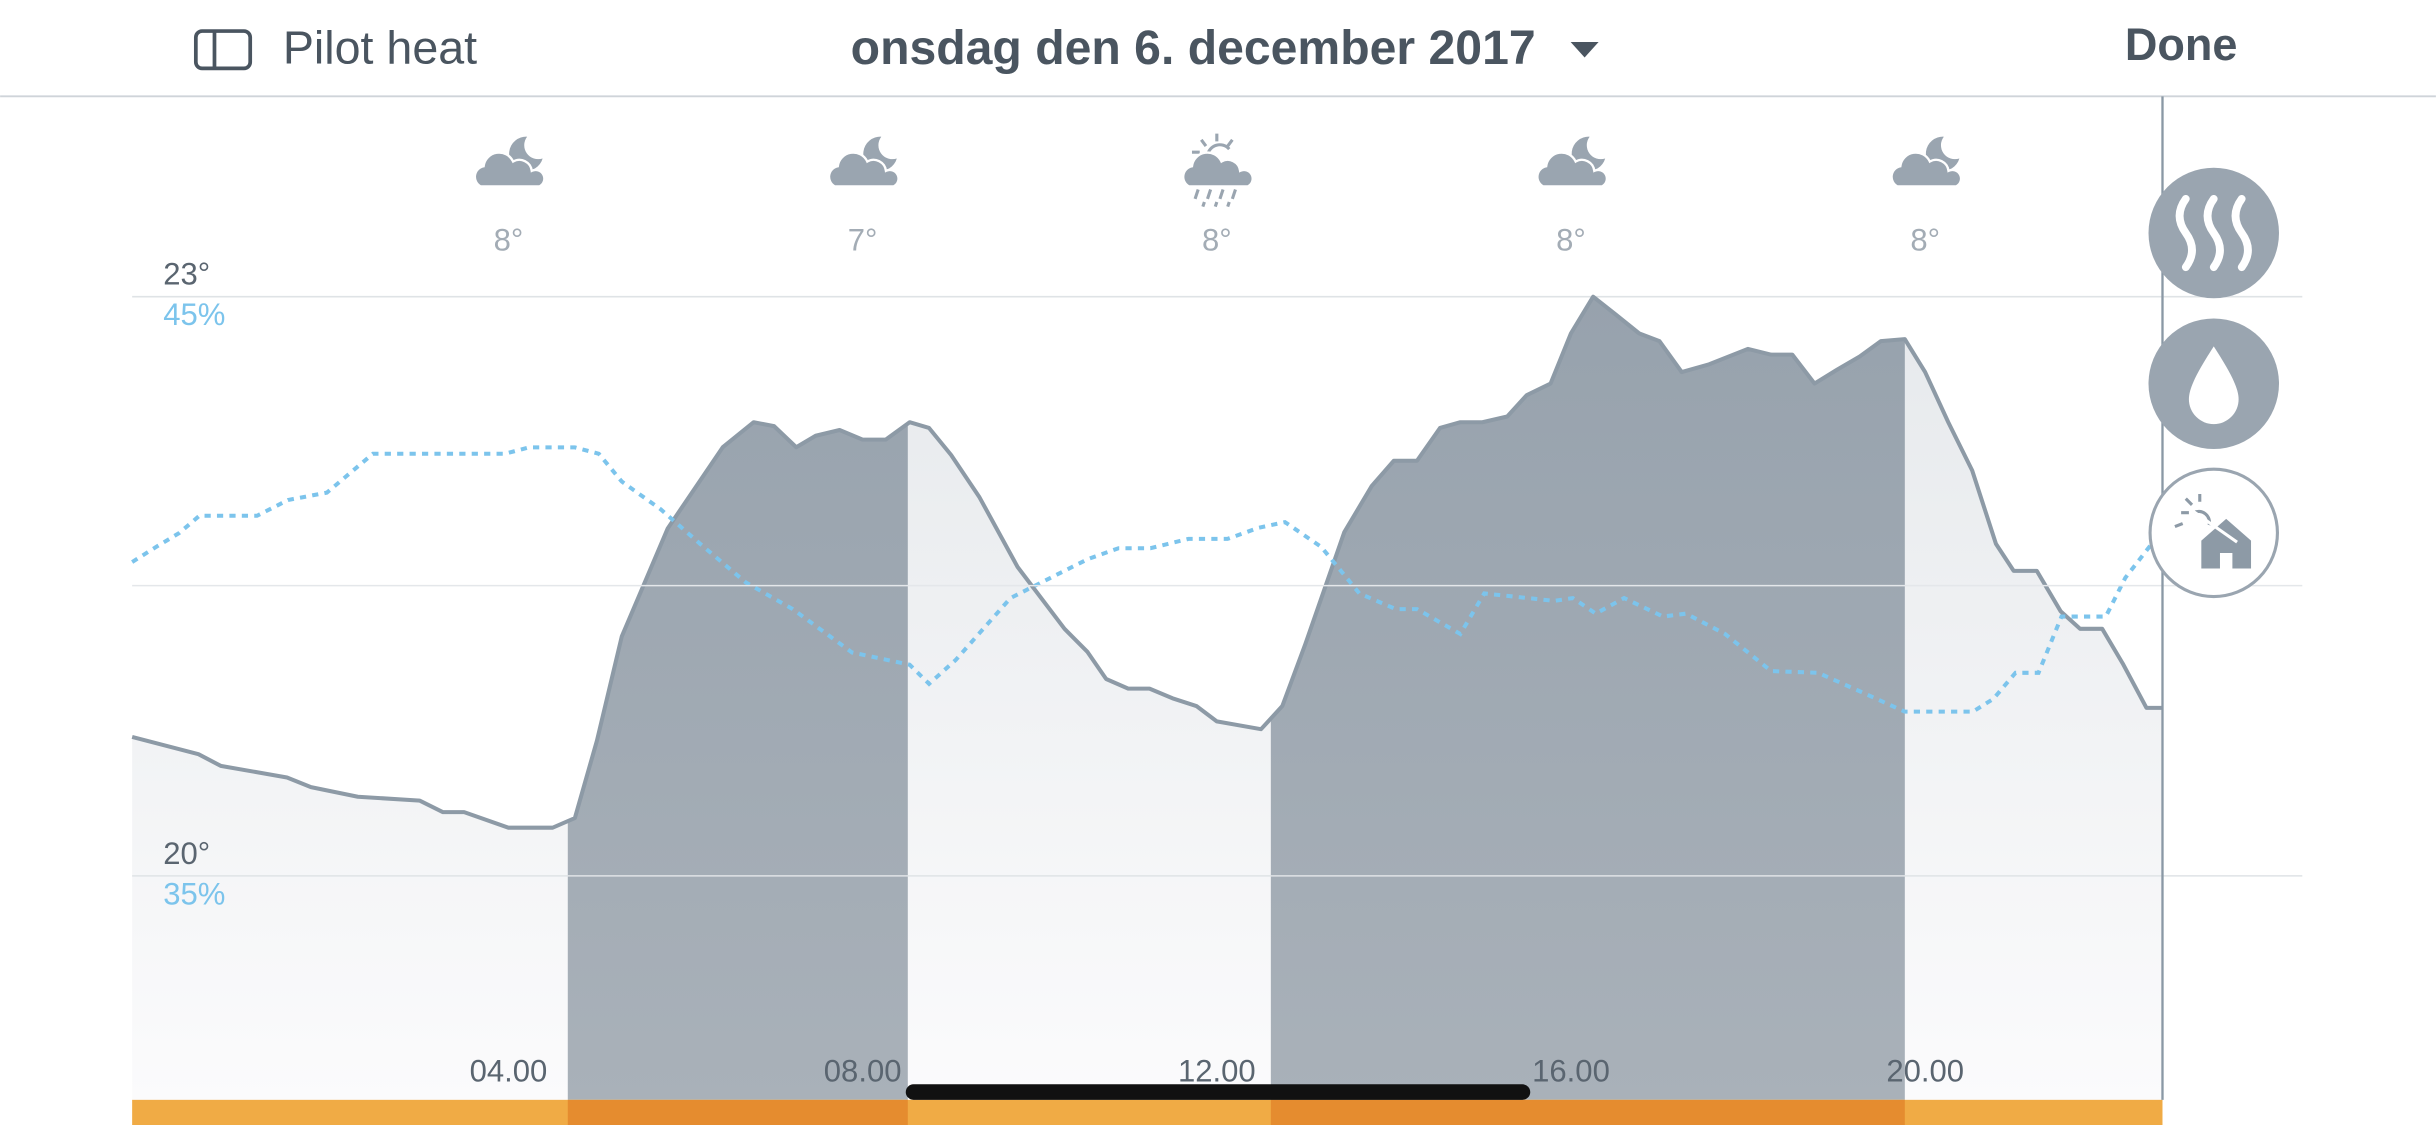 The height and width of the screenshot is (1125, 2436). Describe the element at coordinates (2192, 511) in the screenshot. I see `sun-icon` at that location.